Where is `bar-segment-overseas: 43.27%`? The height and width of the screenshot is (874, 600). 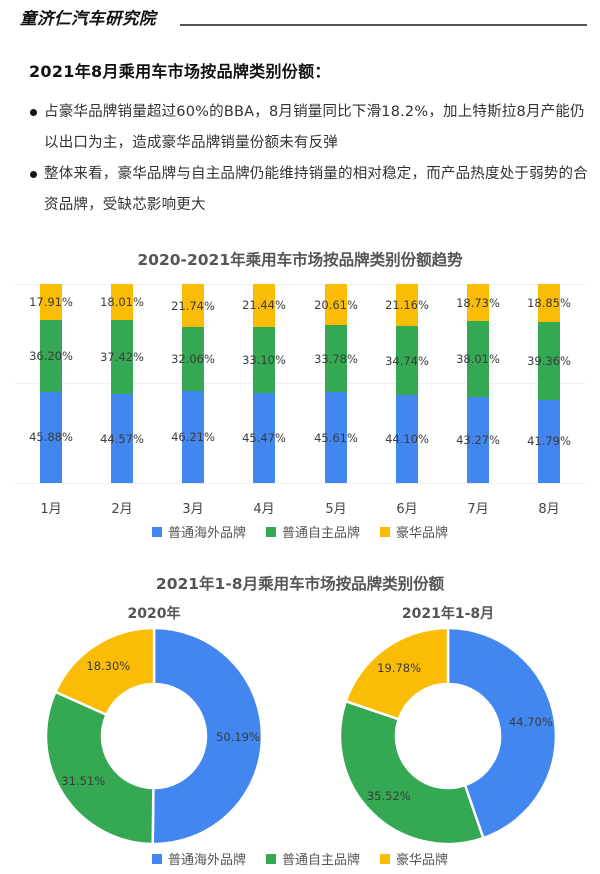 bar-segment-overseas: 43.27% is located at coordinates (478, 439).